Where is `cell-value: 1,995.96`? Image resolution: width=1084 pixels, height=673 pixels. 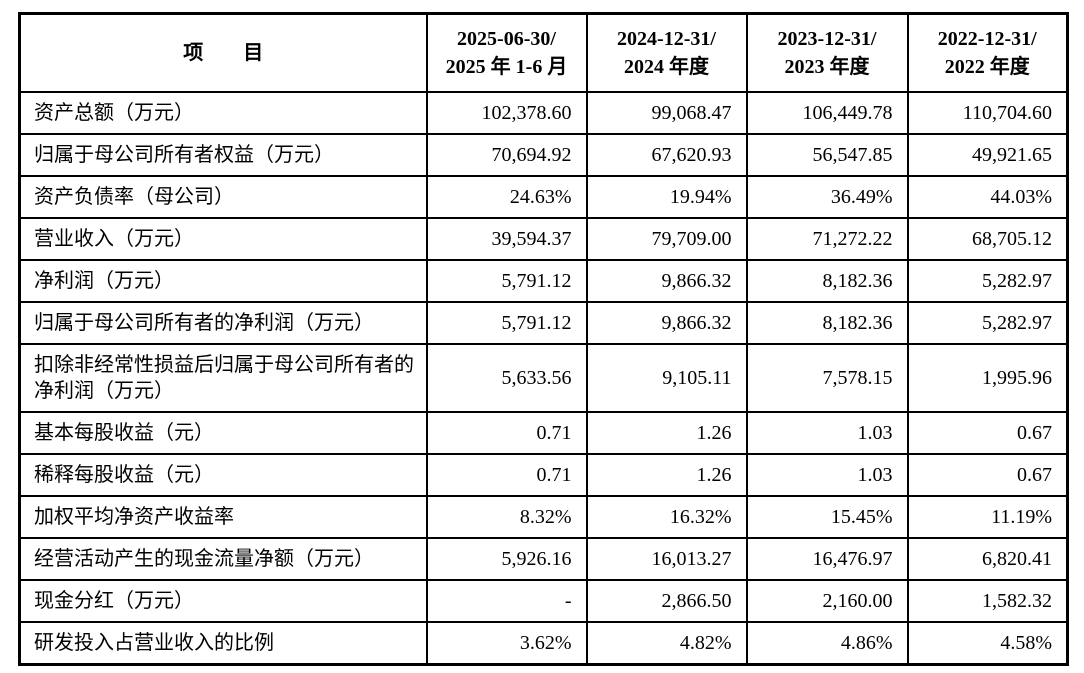
cell-value: 1,995.96 is located at coordinates (987, 378).